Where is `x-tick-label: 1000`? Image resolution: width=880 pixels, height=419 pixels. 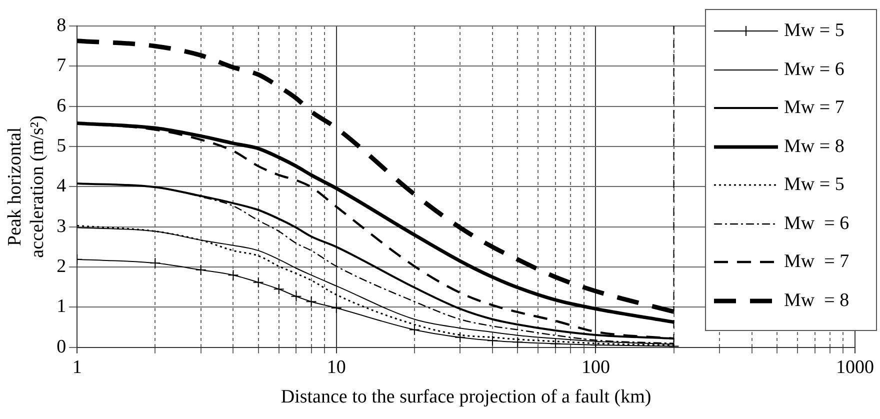
x-tick-label: 1000 is located at coordinates (855, 367).